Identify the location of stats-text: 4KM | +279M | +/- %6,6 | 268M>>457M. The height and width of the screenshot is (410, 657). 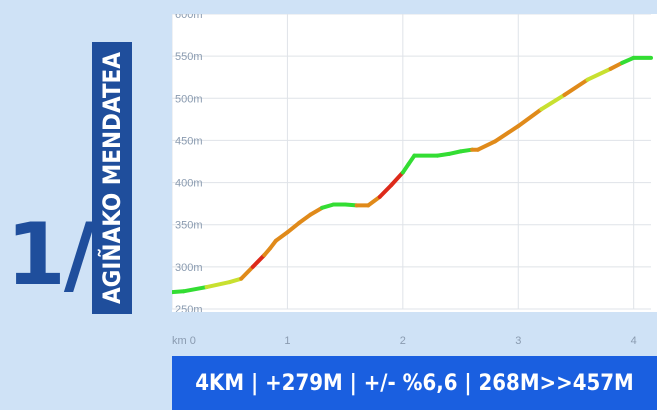
(414, 383).